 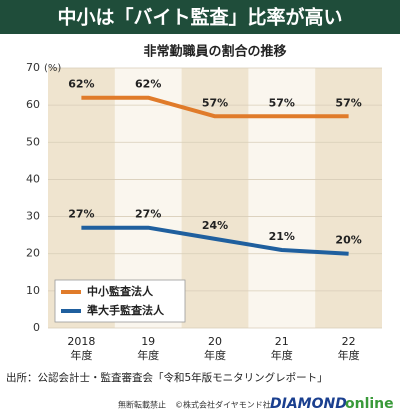 What do you see at coordinates (349, 341) in the screenshot?
I see `x-tick-label: 22` at bounding box center [349, 341].